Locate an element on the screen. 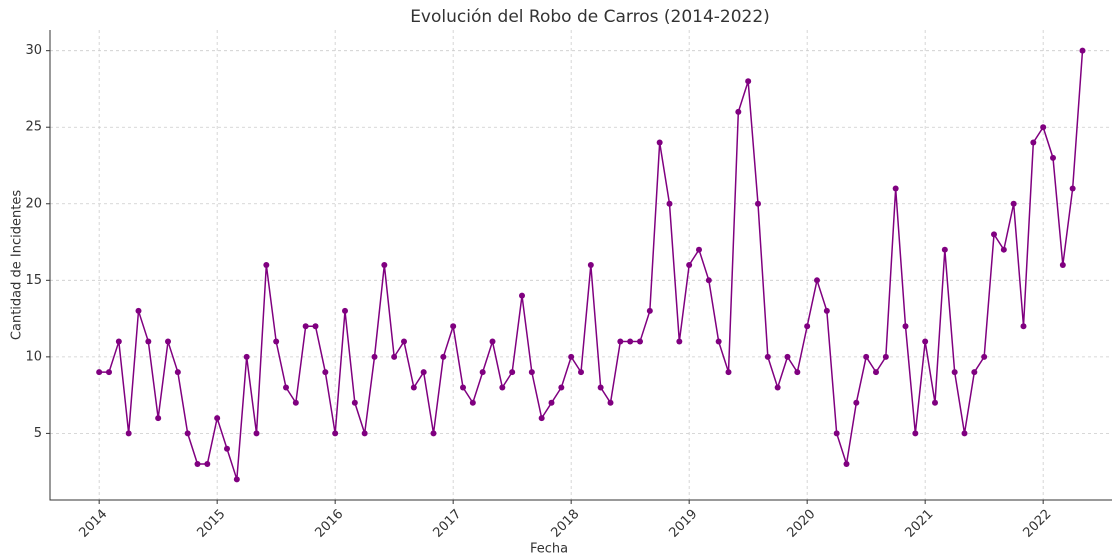  x-tick-label: 2016 is located at coordinates (329, 524).